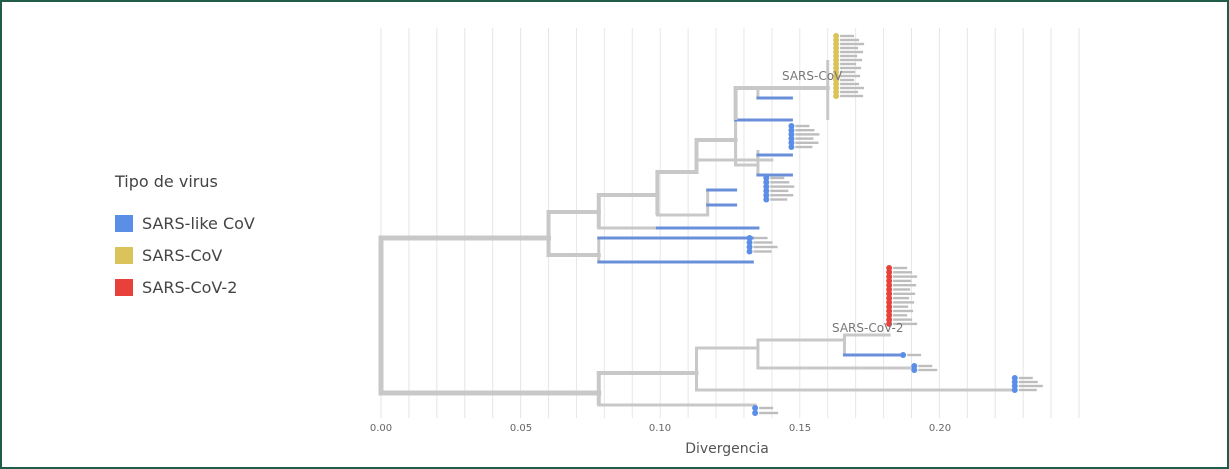 This screenshot has height=469, width=1229. I want to click on legend-label: SARS-CoV-2, so click(190, 287).